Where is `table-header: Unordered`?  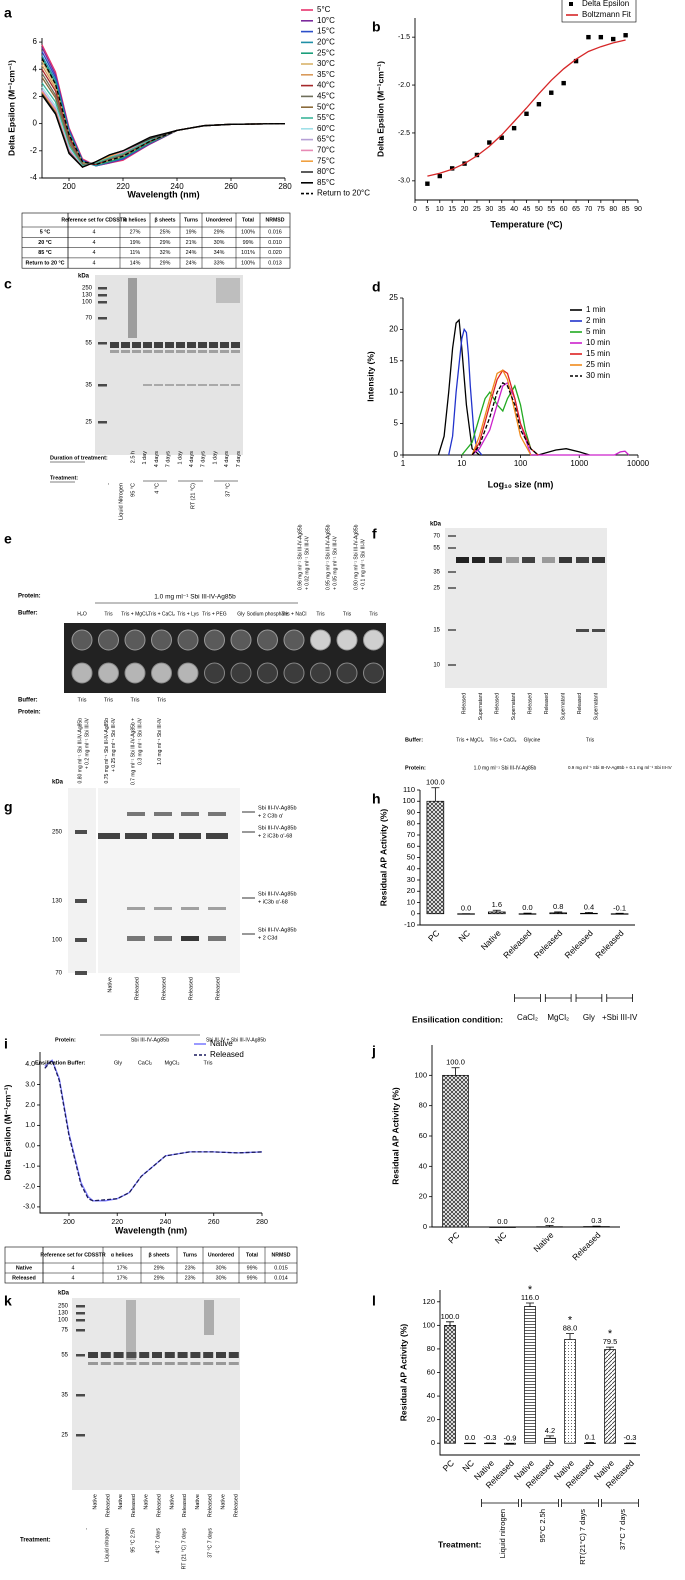 table-header: Unordered is located at coordinates (221, 1255).